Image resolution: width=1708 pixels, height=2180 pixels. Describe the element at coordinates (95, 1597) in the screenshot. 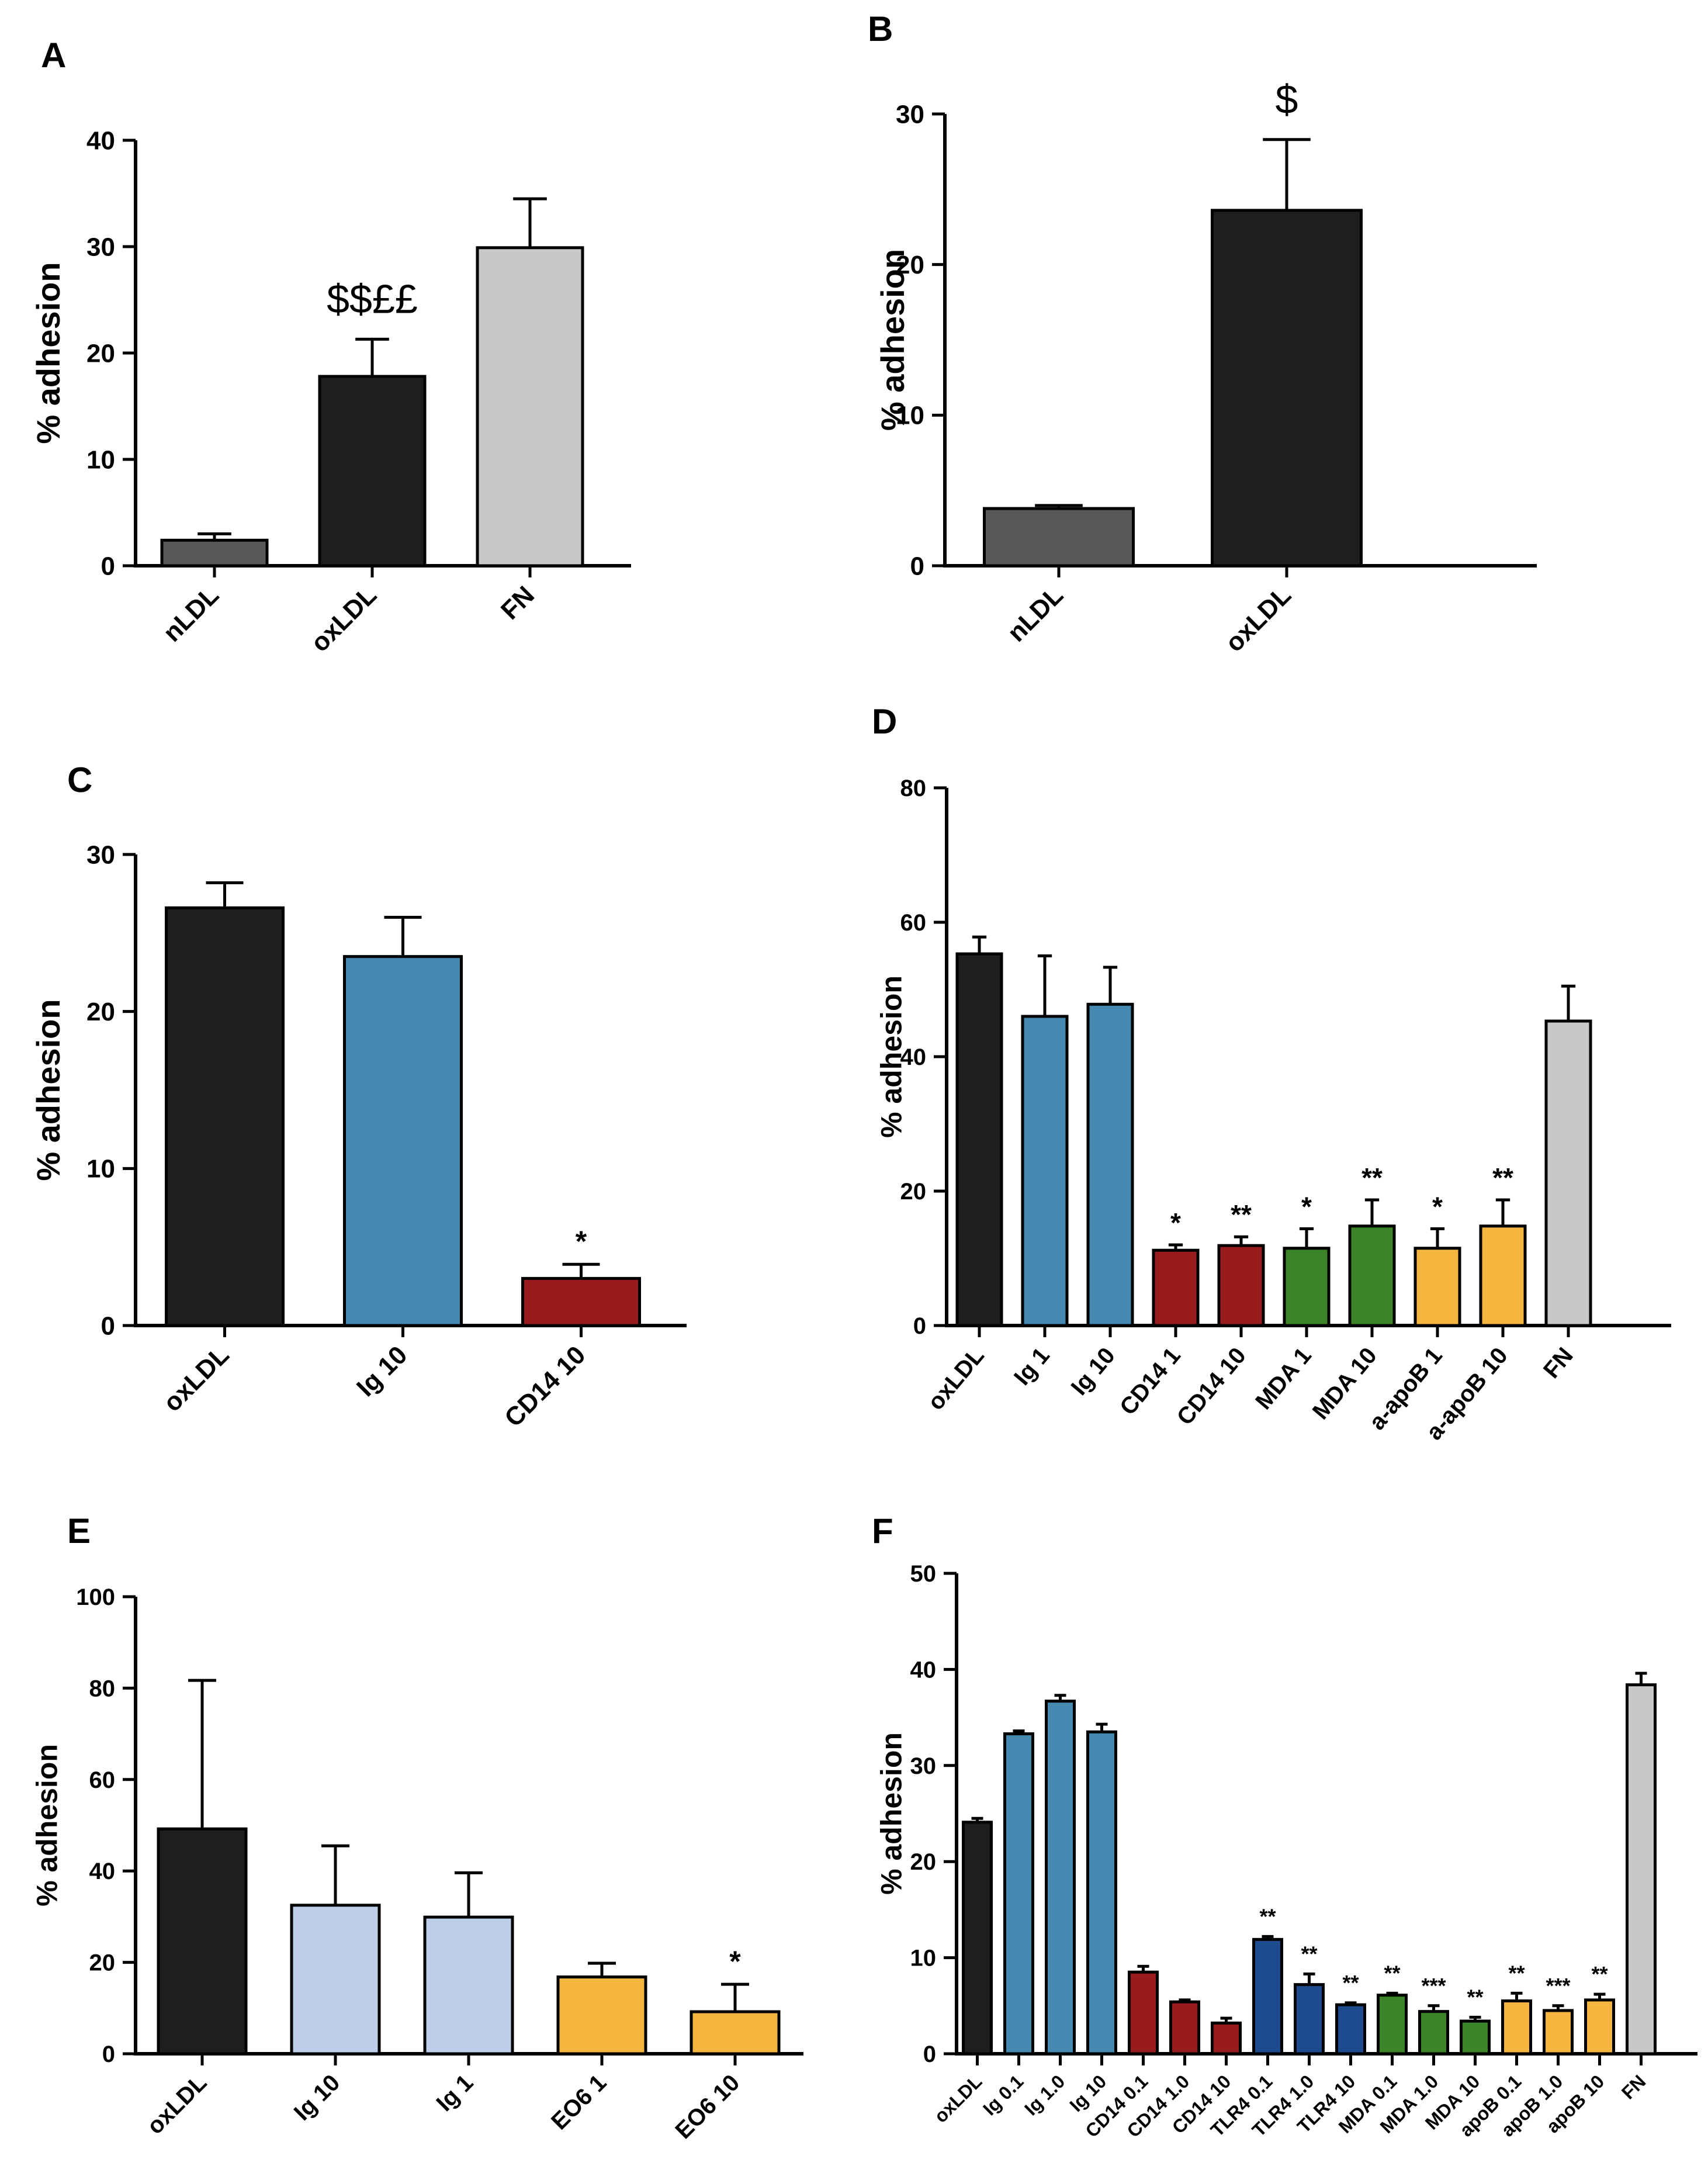

I see `y-tick-label: 100` at that location.